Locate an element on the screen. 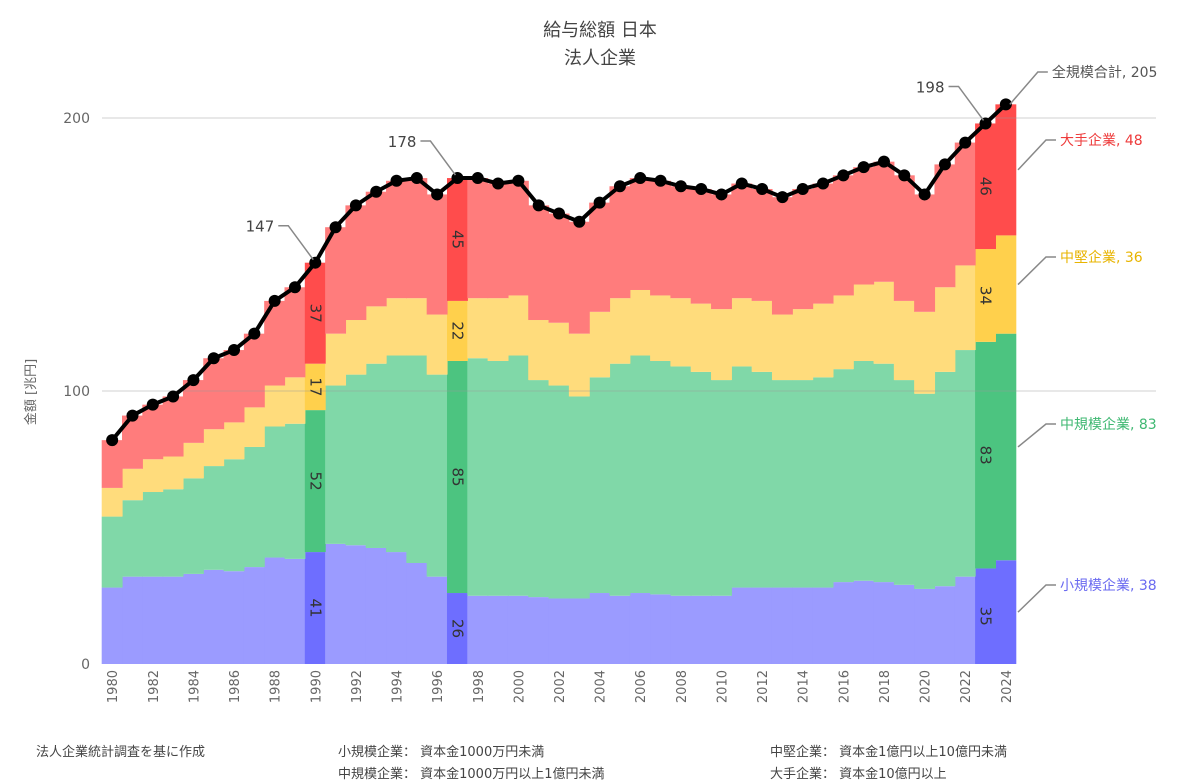 The height and width of the screenshot is (782, 1200). area-segment-1-1989 is located at coordinates (295, 491).